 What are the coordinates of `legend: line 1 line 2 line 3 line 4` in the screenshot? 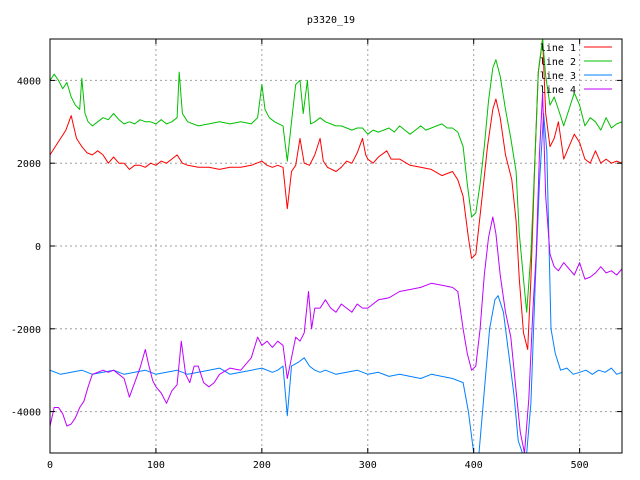 It's located at (576, 69).